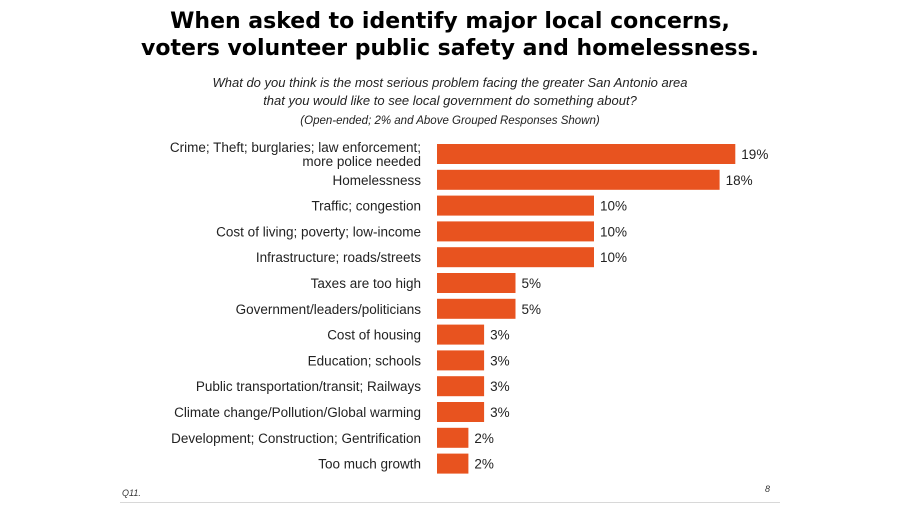 This screenshot has height=506, width=900. What do you see at coordinates (500, 360) in the screenshot?
I see `data-label-8: 3%` at bounding box center [500, 360].